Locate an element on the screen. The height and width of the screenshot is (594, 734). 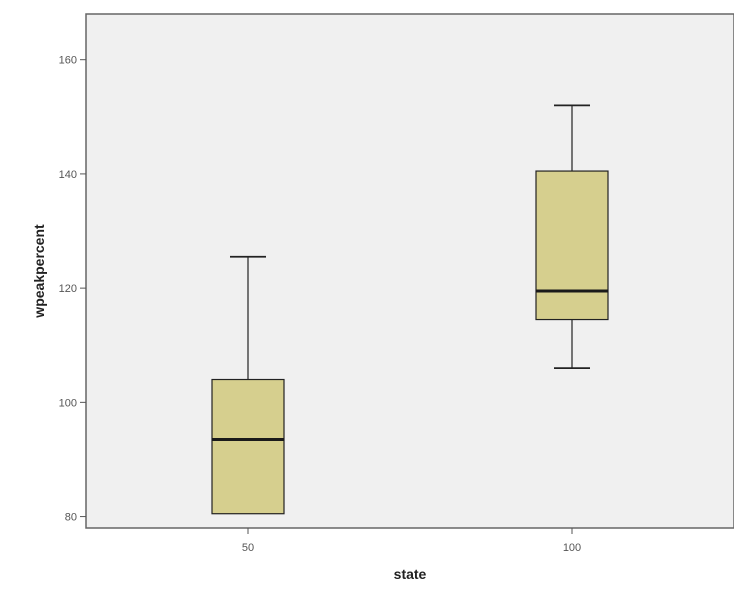
x-tick-label-0: 50 is located at coordinates (248, 548).